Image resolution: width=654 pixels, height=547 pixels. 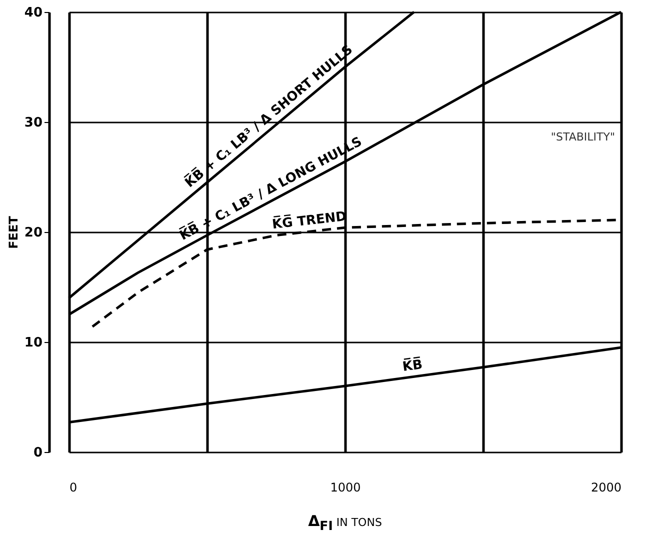 What do you see at coordinates (74, 487) in the screenshot?
I see `x-tick-label: 0` at bounding box center [74, 487].